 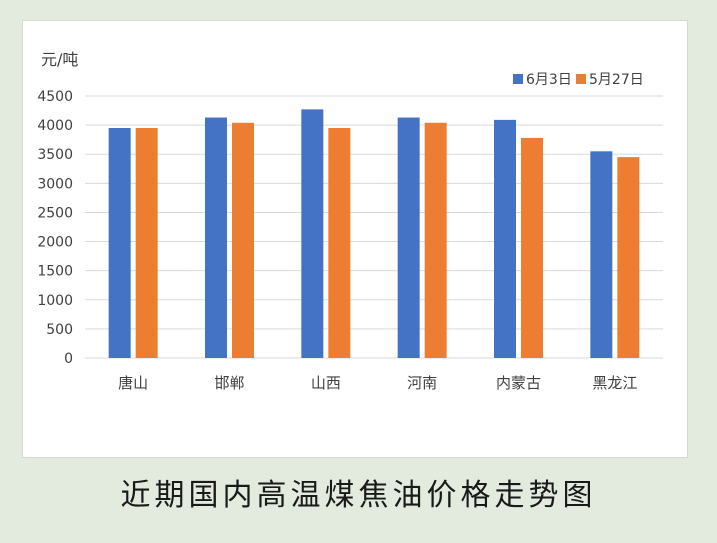 What do you see at coordinates (59, 330) in the screenshot?
I see `y-tick-label: 500` at bounding box center [59, 330].